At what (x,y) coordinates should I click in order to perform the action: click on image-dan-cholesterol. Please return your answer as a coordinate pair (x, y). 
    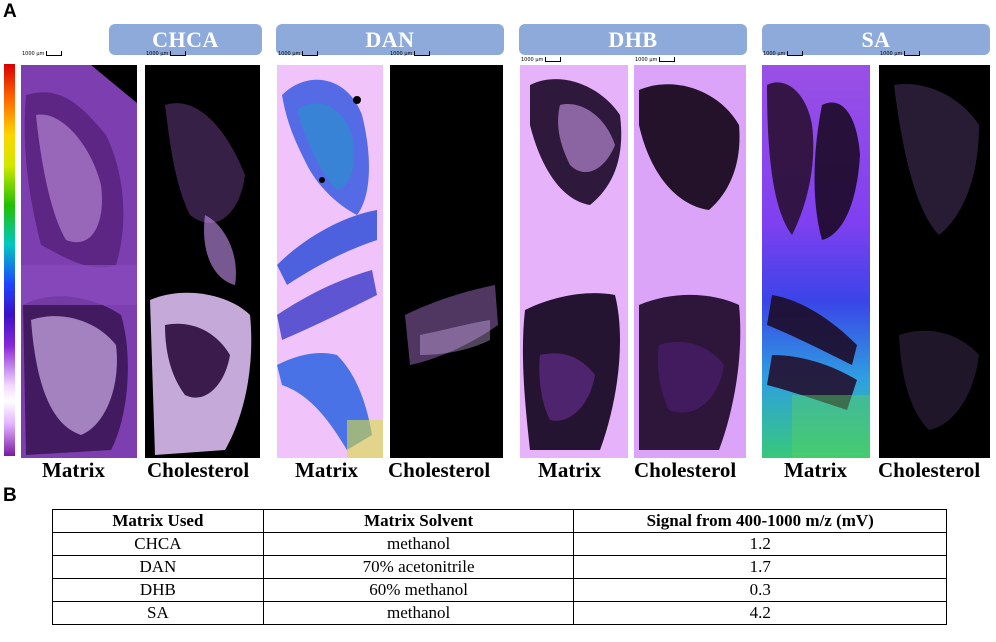
    Looking at the image, I should click on (446, 261).